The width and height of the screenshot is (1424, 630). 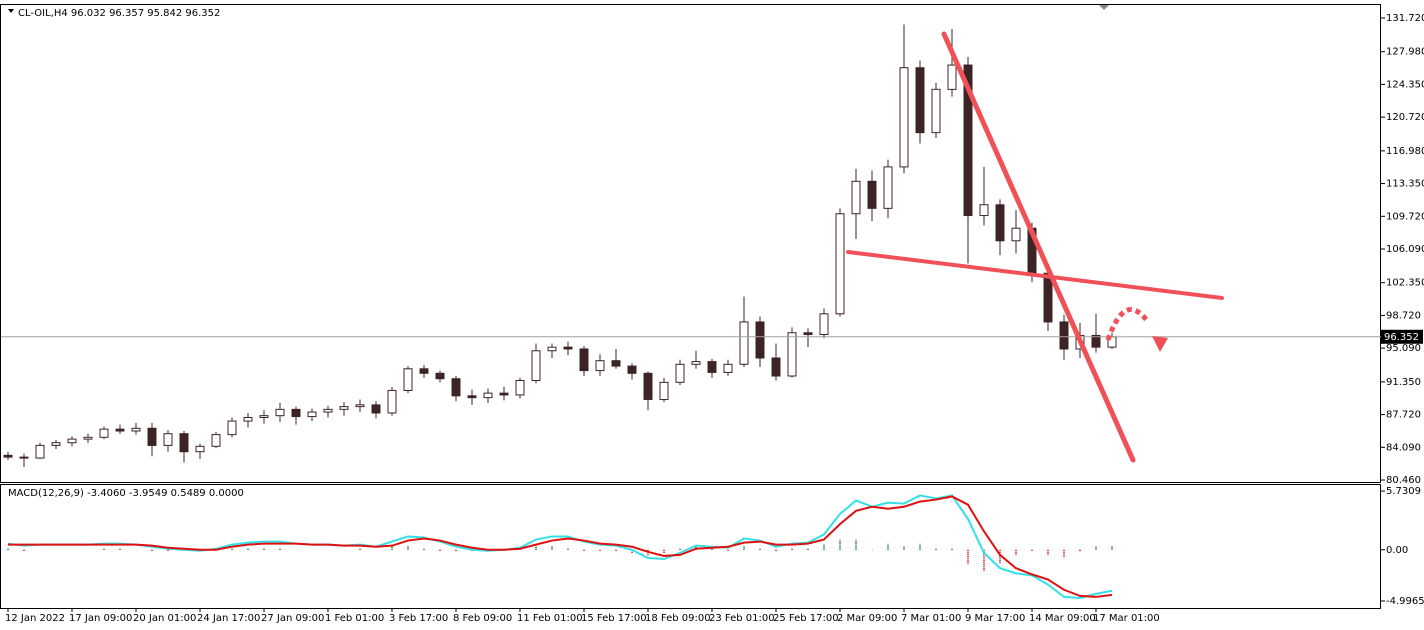 I want to click on x-tick-label: 11 Feb 01:00, so click(x=550, y=618).